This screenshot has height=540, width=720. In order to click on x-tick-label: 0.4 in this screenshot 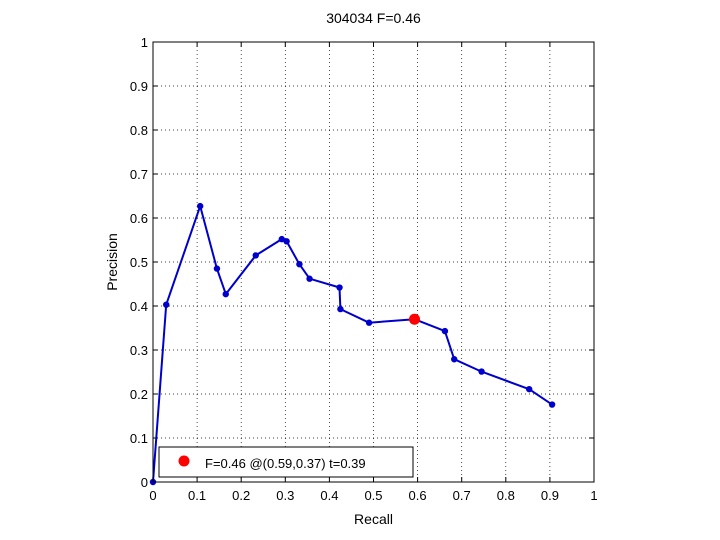, I will do `click(329, 495)`.